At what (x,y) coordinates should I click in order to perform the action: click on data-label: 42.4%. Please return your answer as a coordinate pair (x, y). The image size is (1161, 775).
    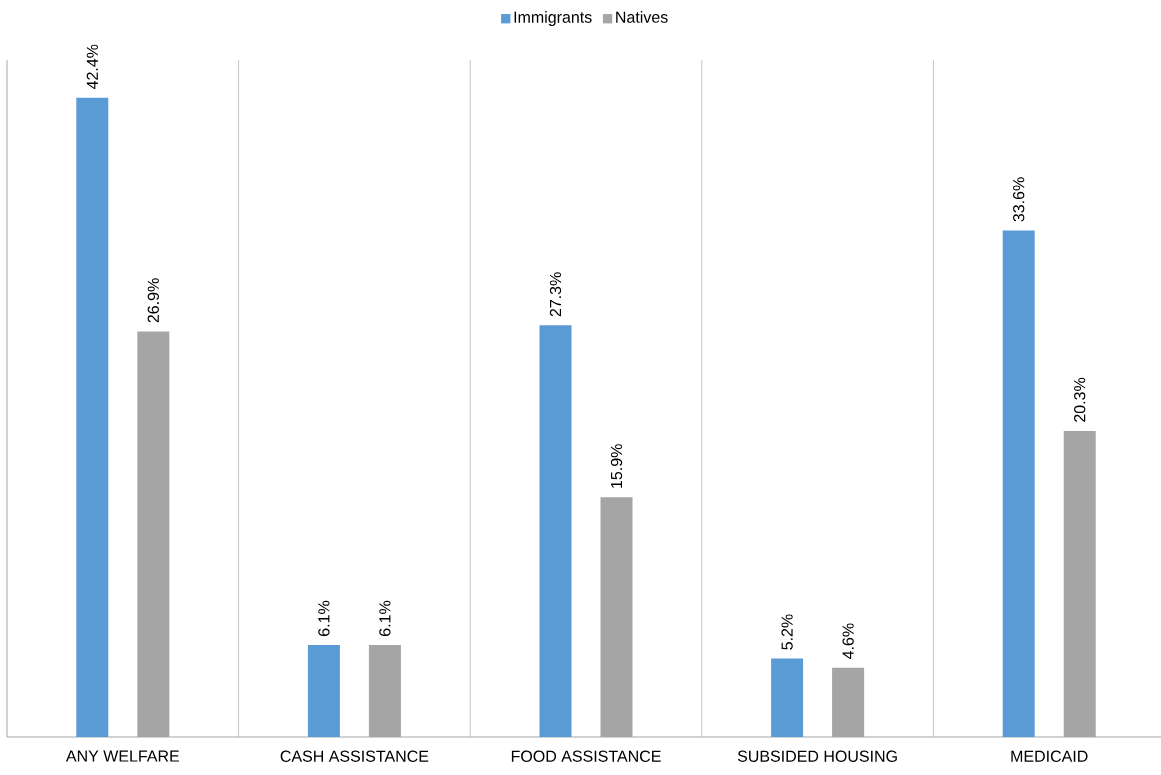
    Looking at the image, I should click on (92, 67).